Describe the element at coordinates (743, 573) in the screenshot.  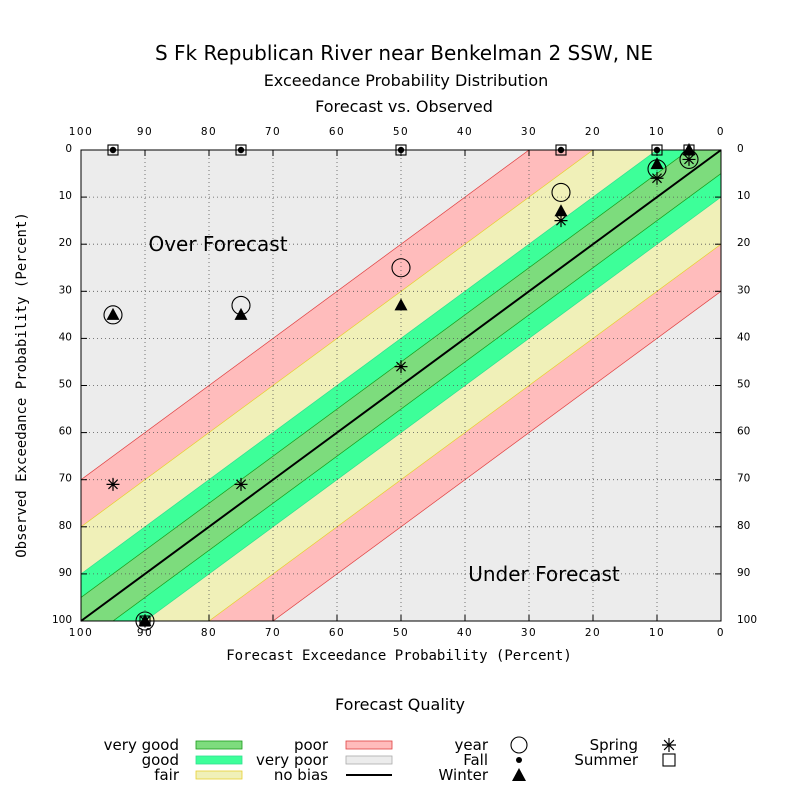
I see `y-tick-label-right: 90` at that location.